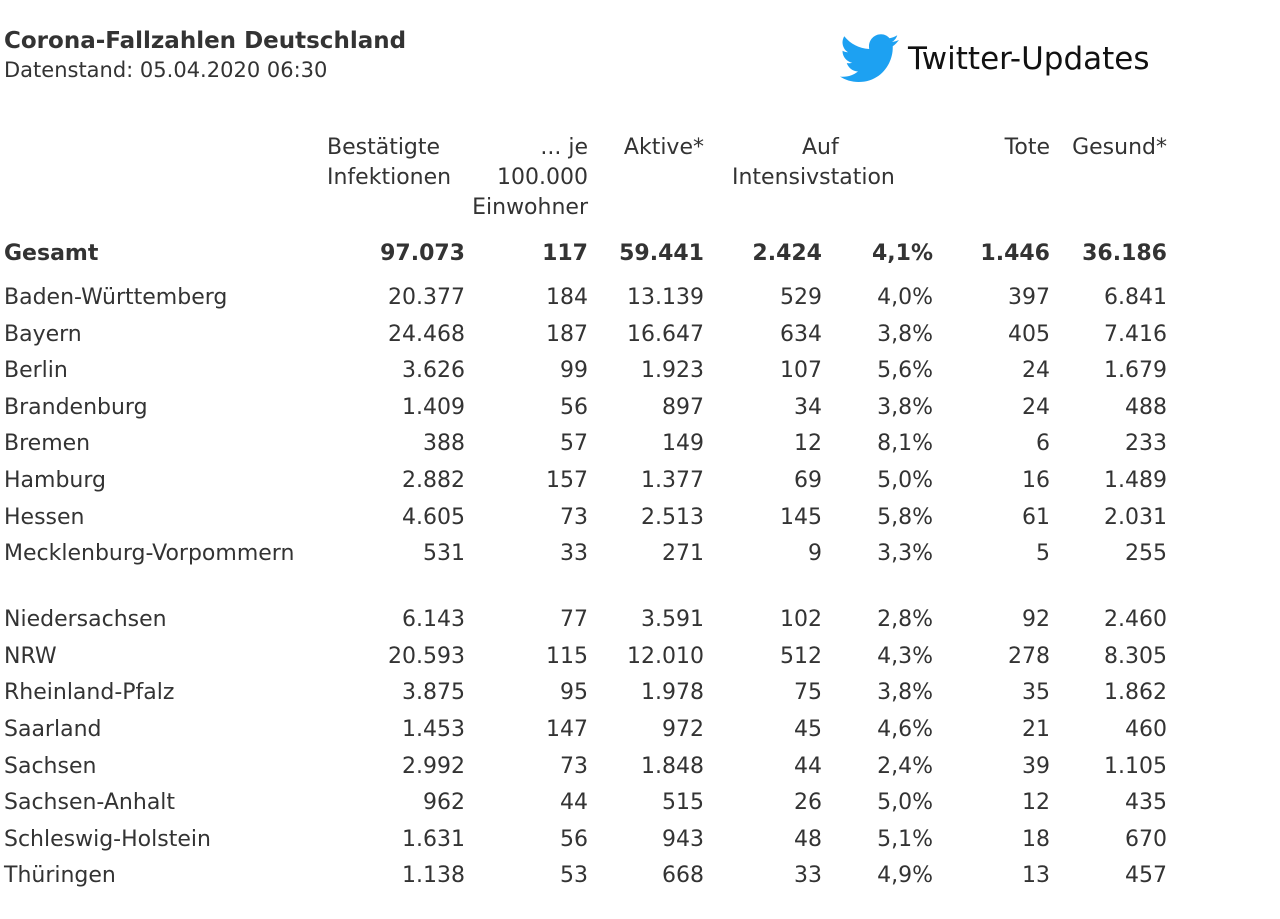  What do you see at coordinates (422, 253) in the screenshot?
I see `confirmed-cell: 97.073` at bounding box center [422, 253].